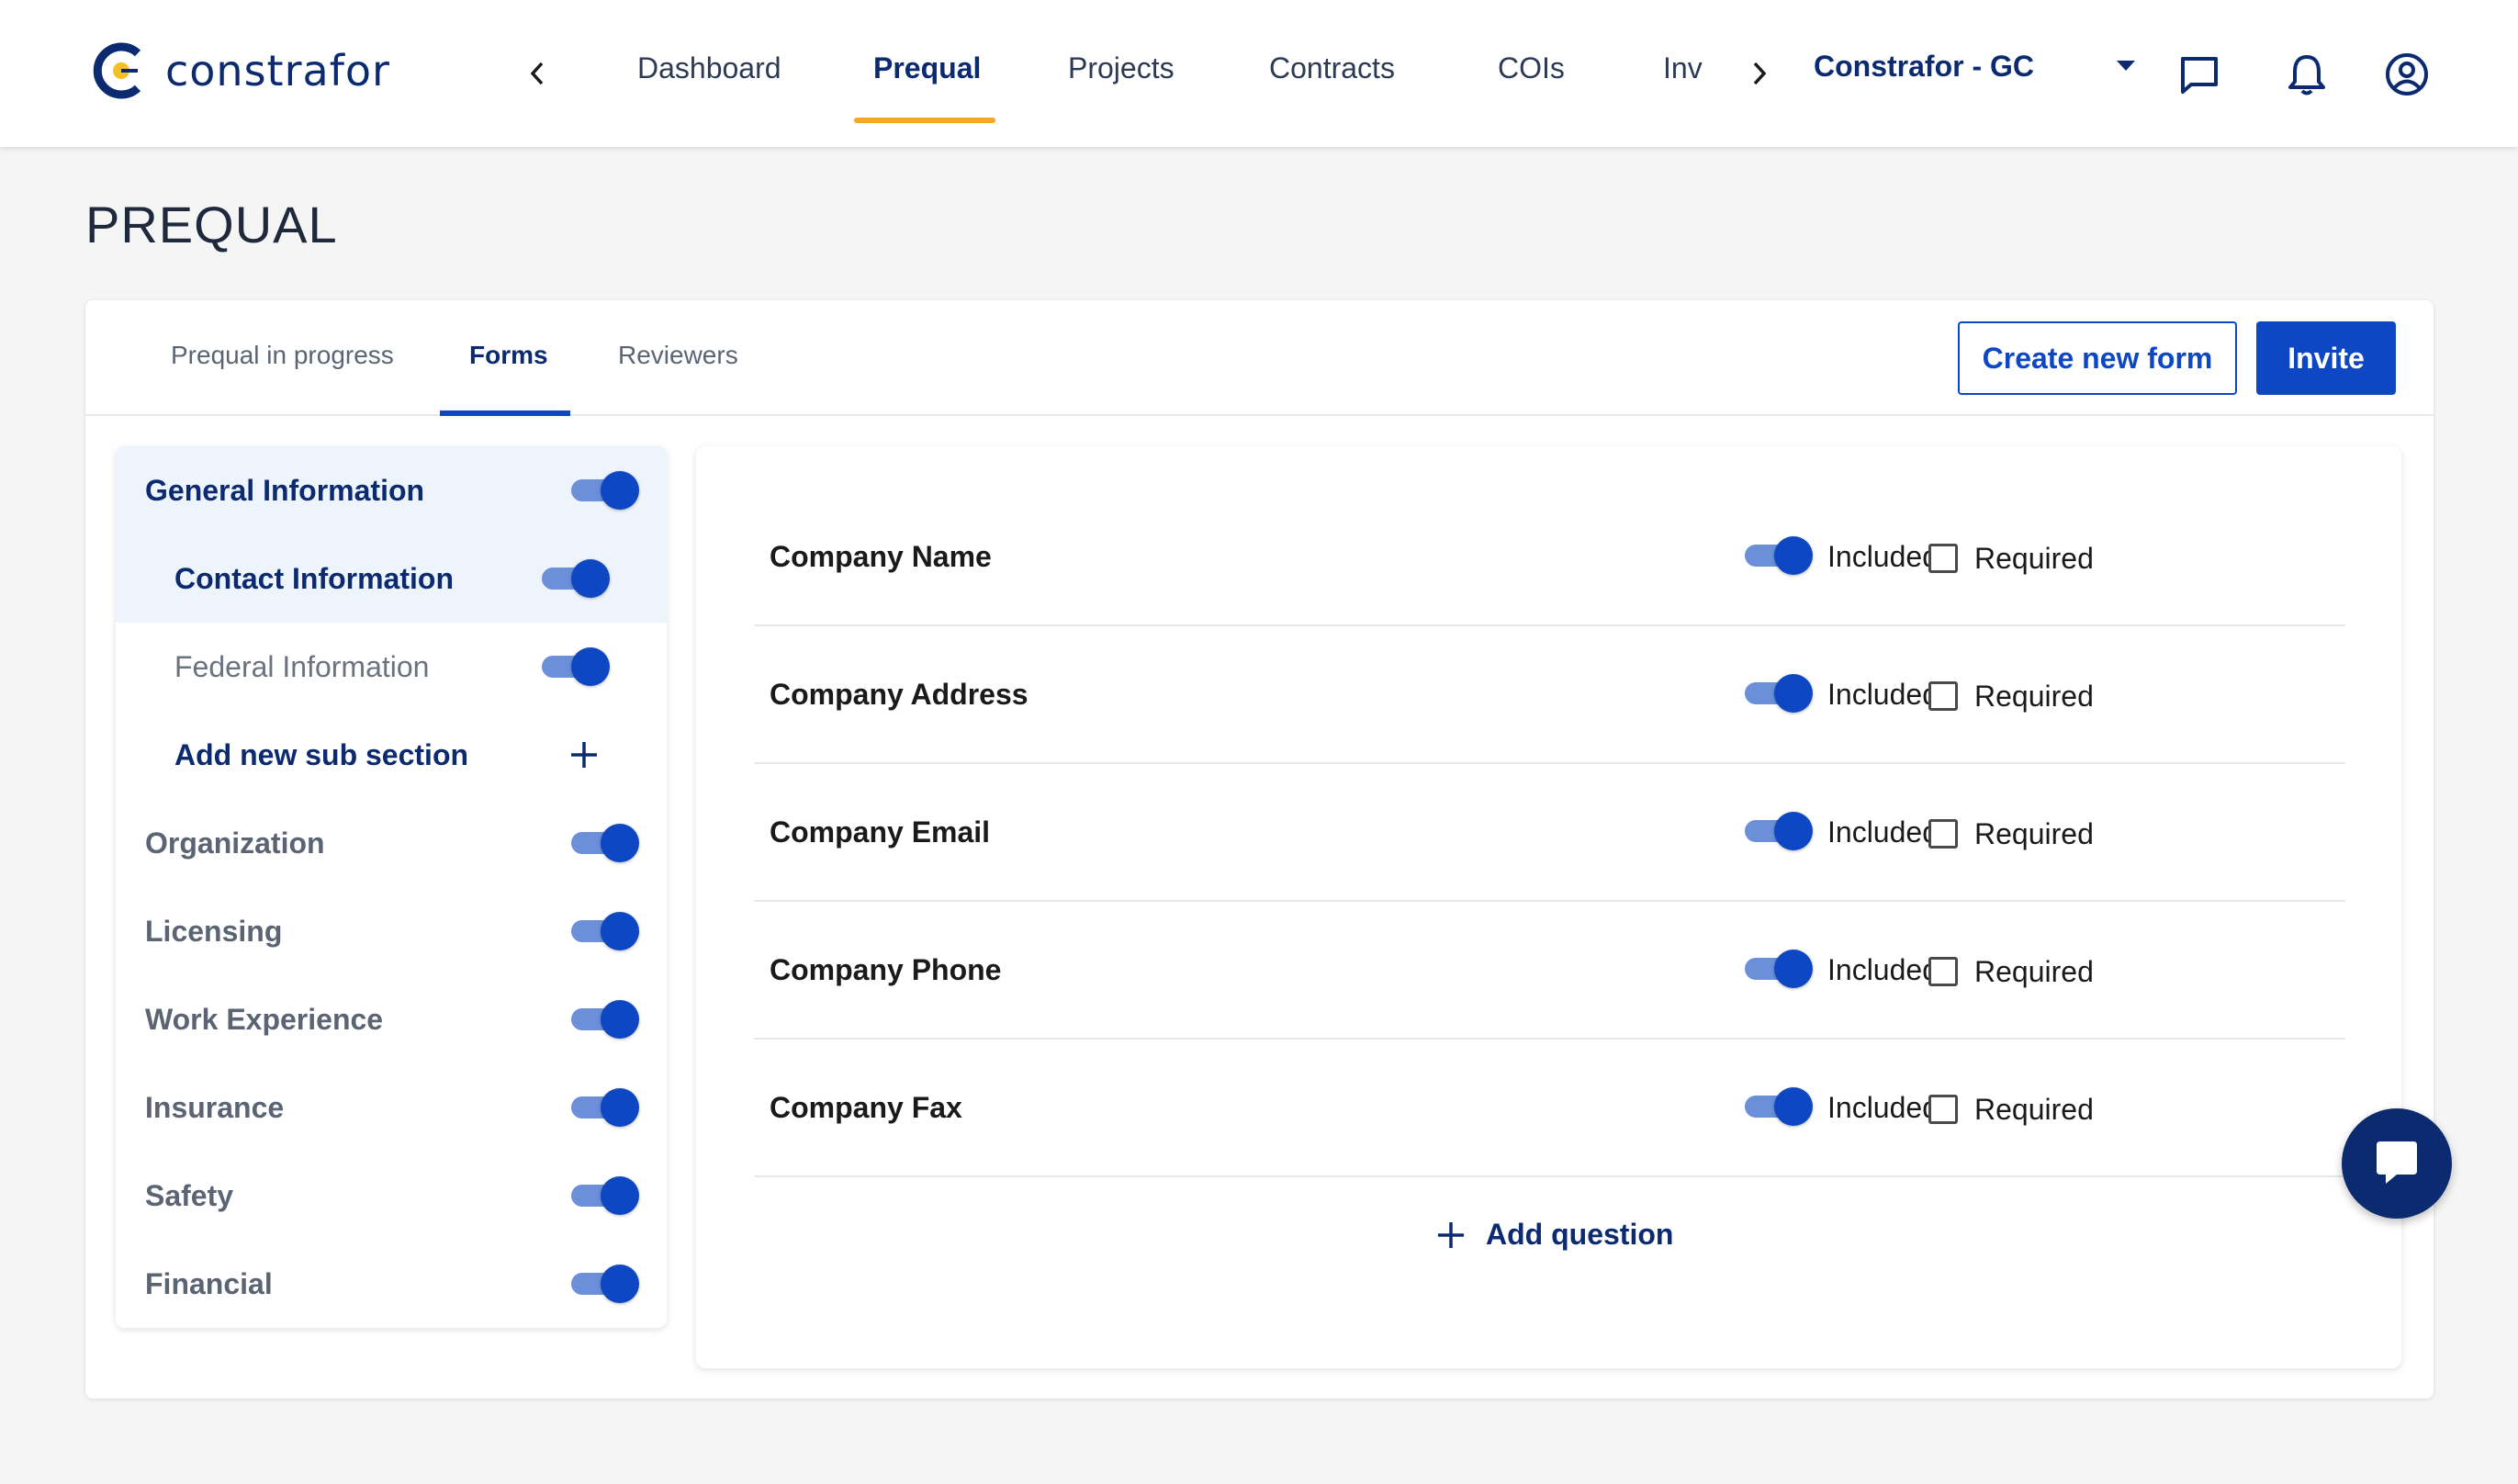  Describe the element at coordinates (1332, 68) in the screenshot. I see `nav-contracts: Contracts` at that location.